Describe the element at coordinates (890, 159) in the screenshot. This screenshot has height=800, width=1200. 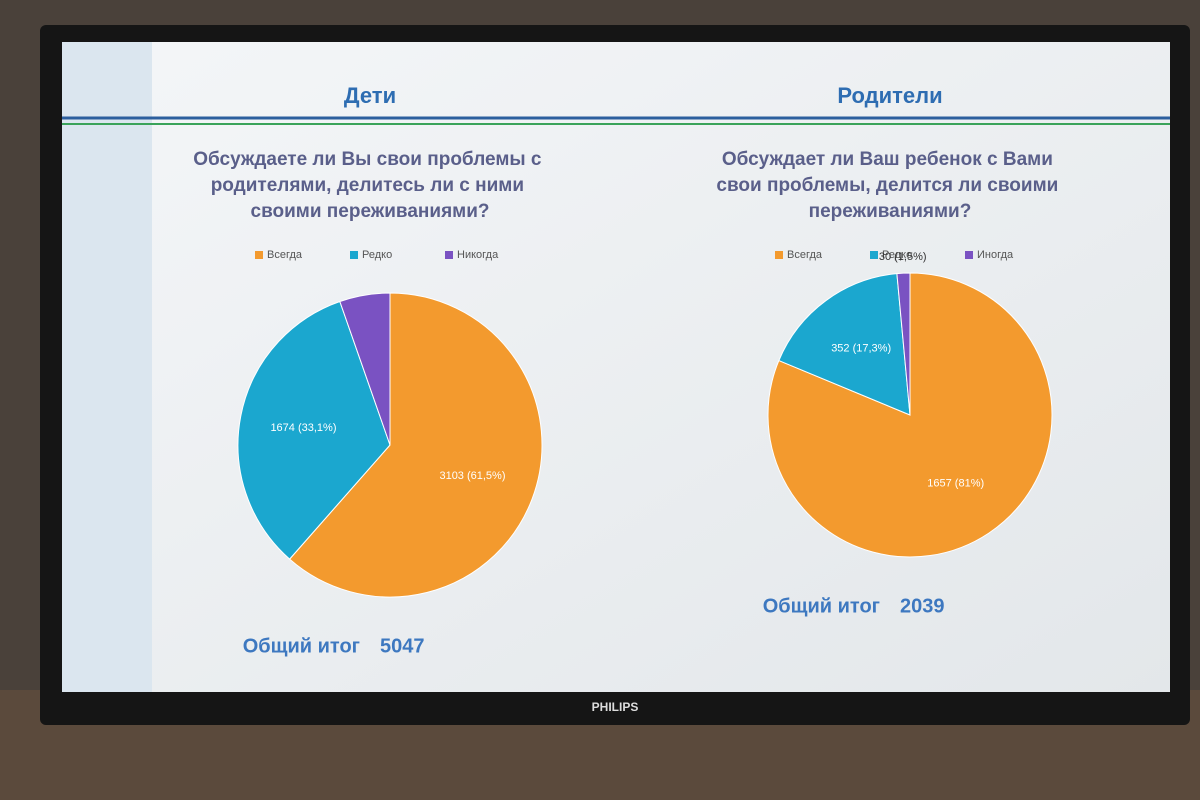
I see `title-line: Обсуждает ли Ваш ребенок с Вами` at that location.